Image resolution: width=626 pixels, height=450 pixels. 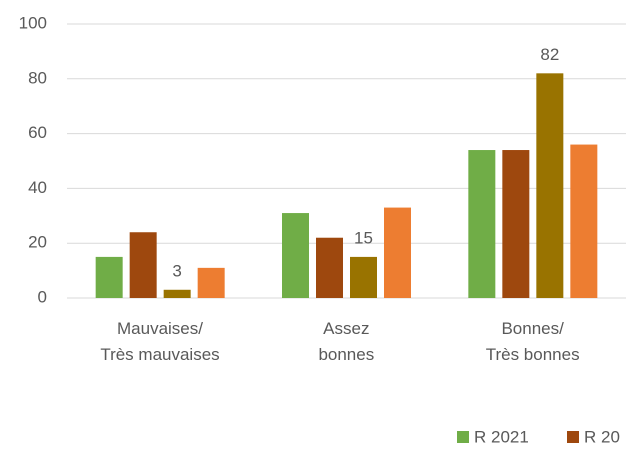 What do you see at coordinates (549, 54) in the screenshot?
I see `data-label: 82` at bounding box center [549, 54].